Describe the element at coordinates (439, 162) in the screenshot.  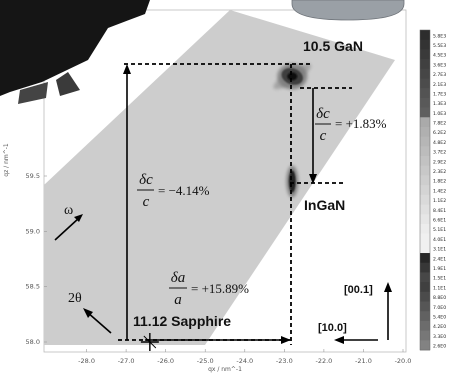
I see `colorbar-label: 2.9E2` at that location.